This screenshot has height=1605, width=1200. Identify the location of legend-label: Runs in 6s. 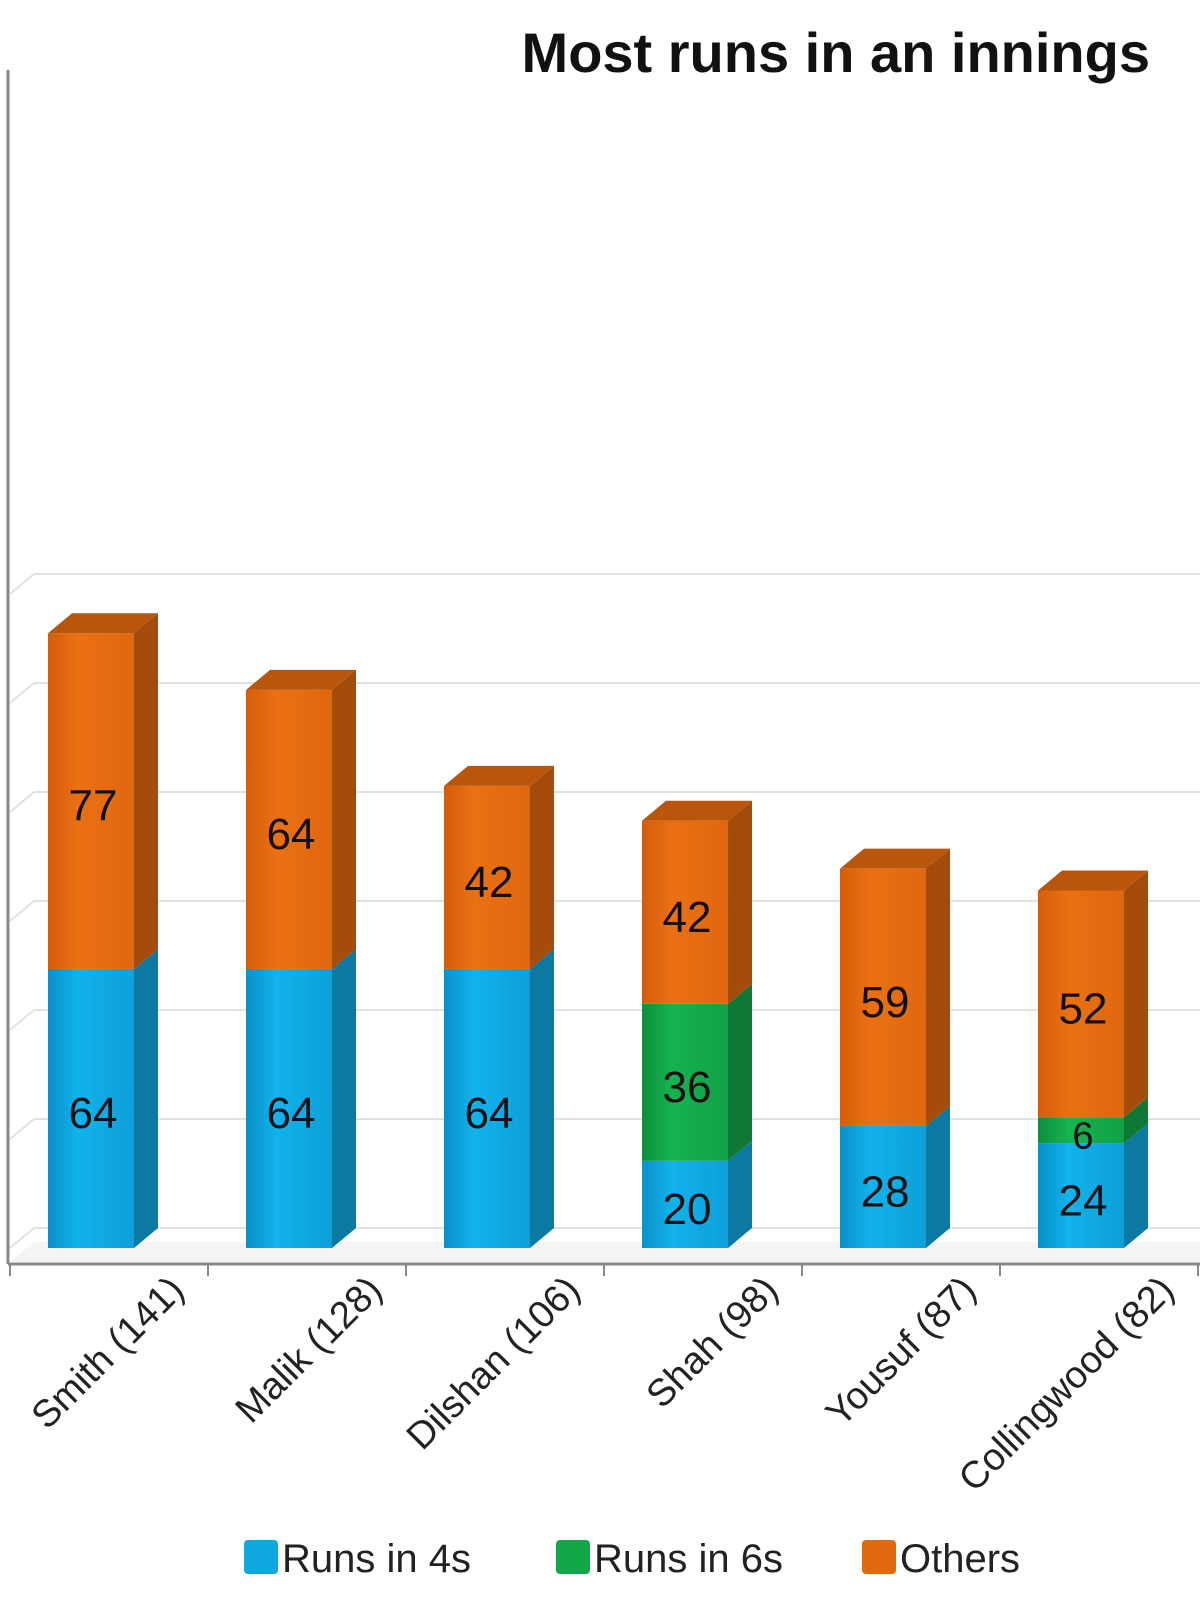
(688, 1559).